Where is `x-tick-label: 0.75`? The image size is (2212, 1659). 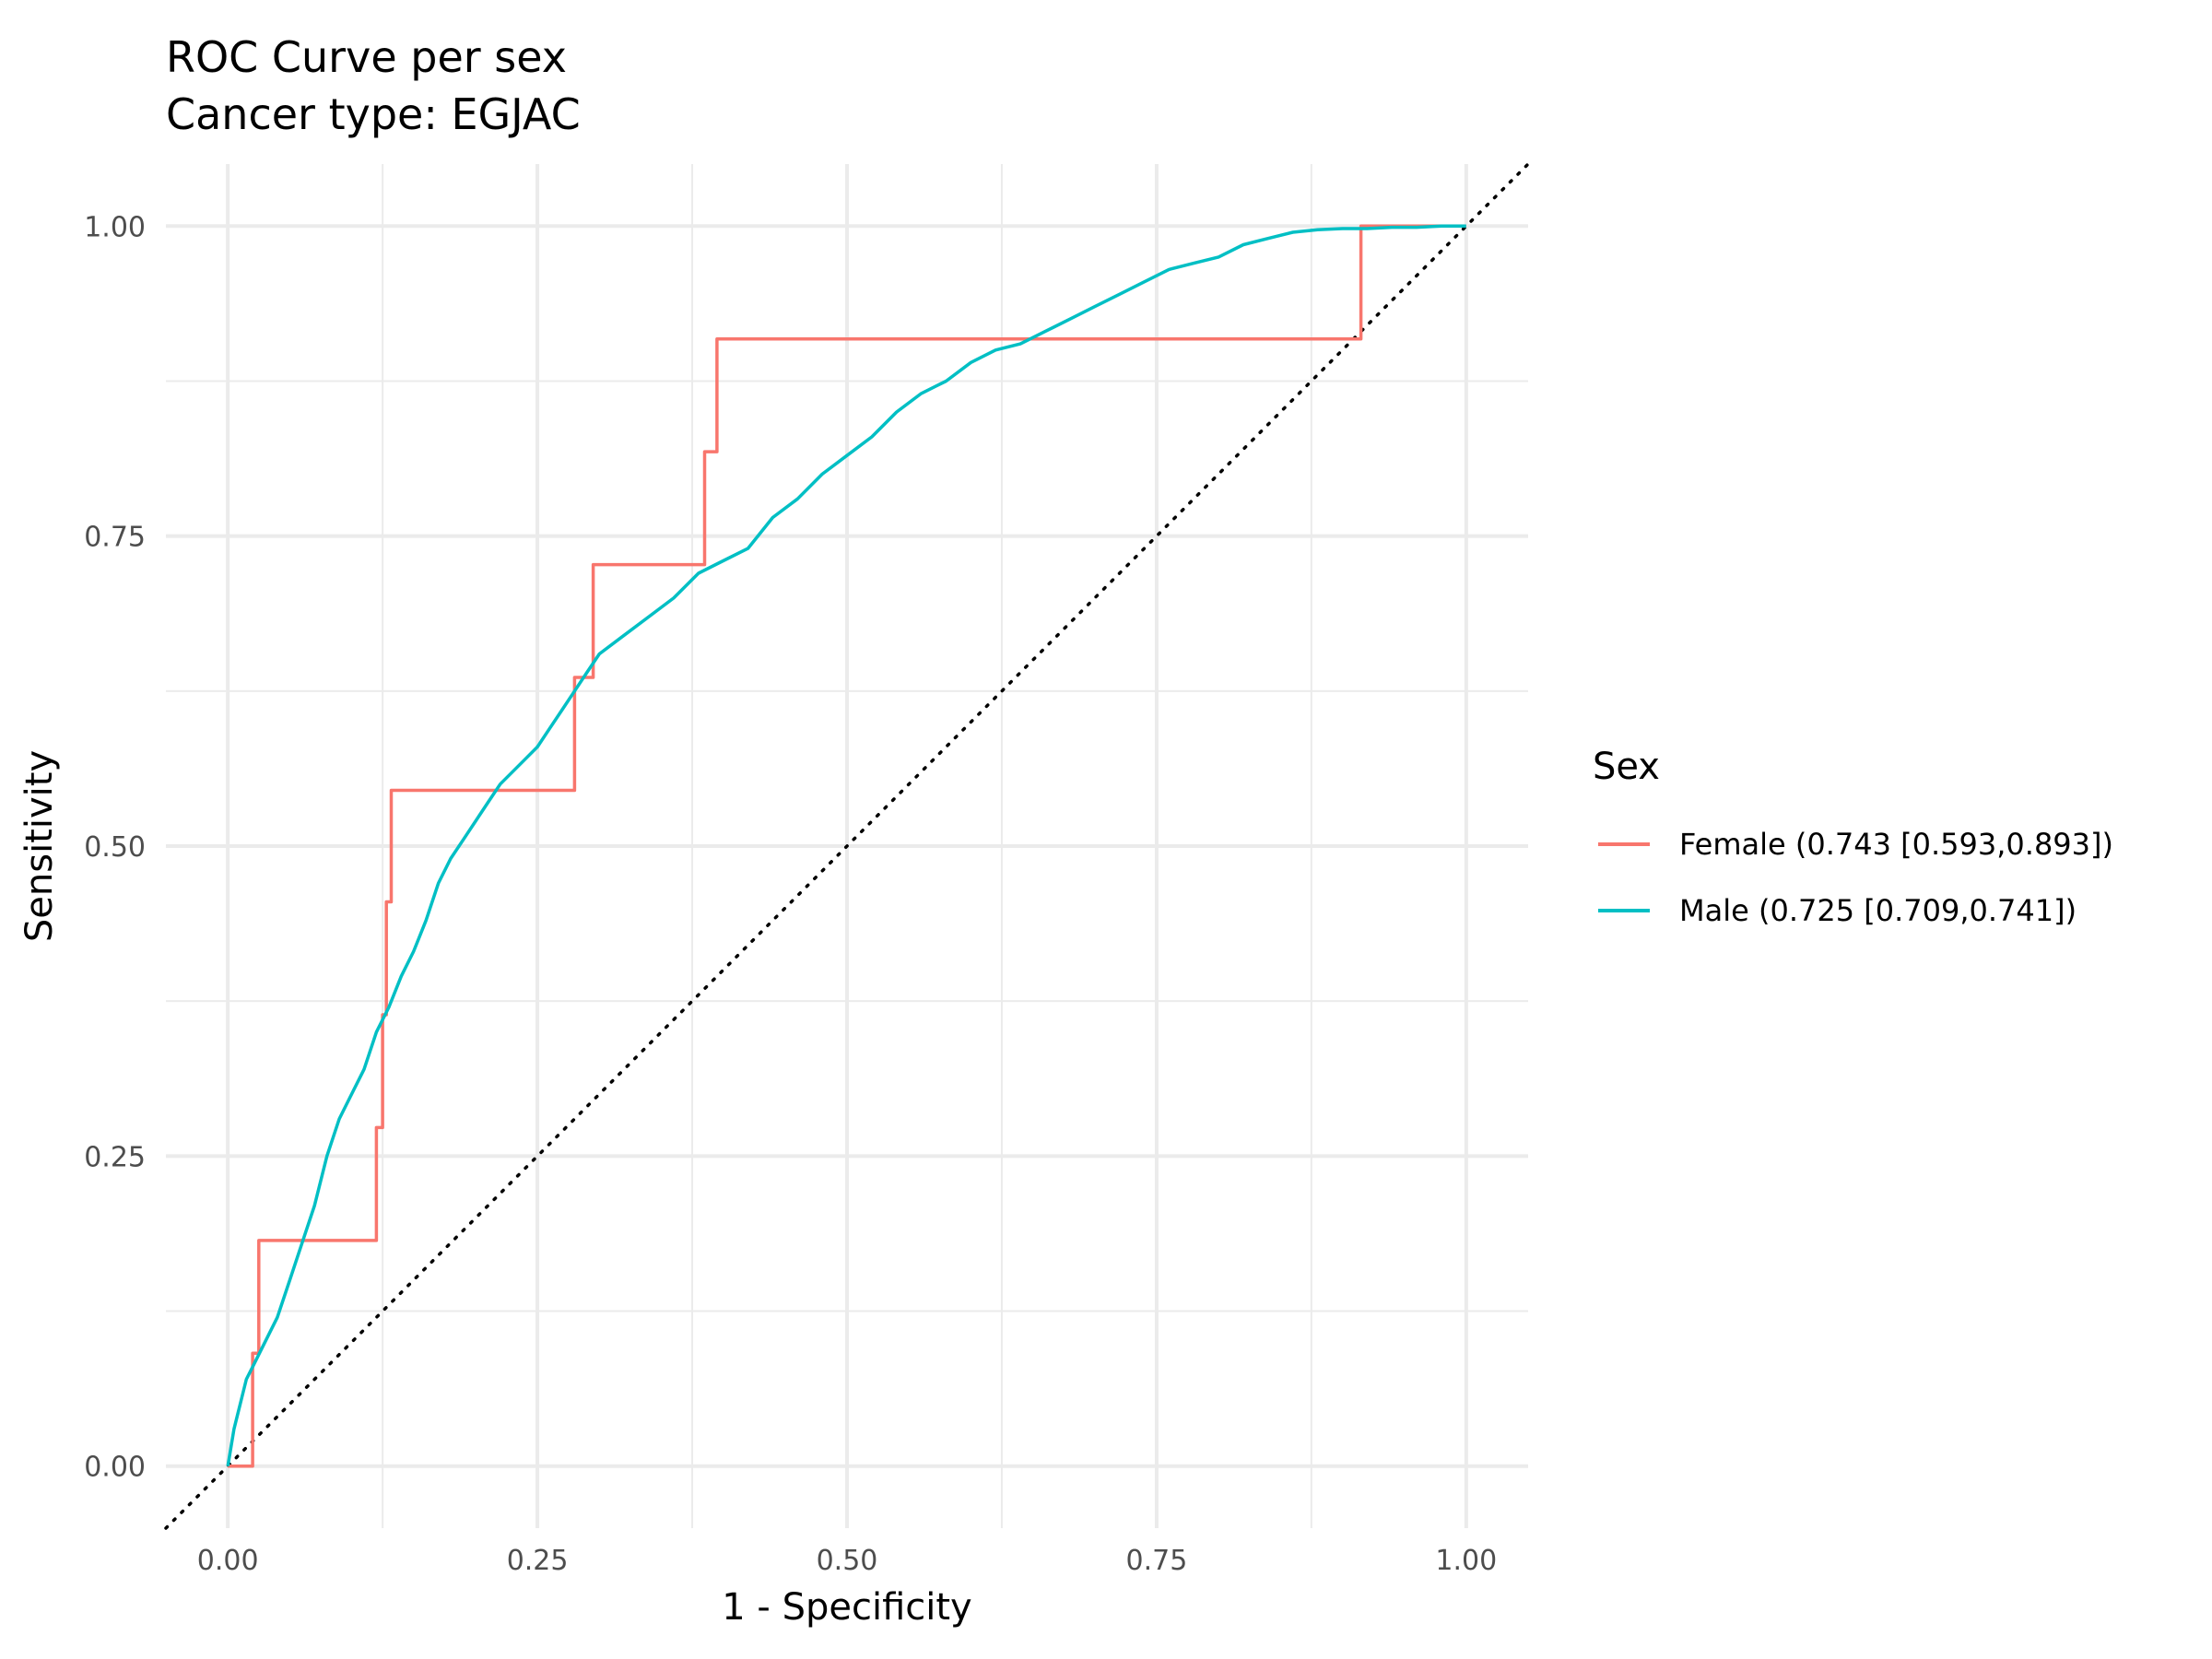 x-tick-label: 0.75 is located at coordinates (1157, 1561).